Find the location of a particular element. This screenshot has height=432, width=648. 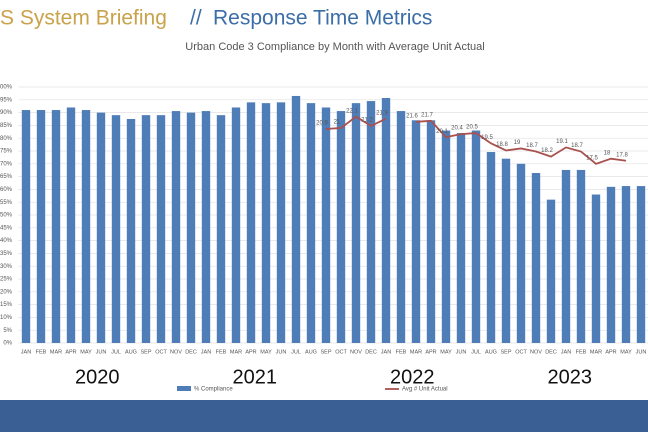

y-tick-label: 25% is located at coordinates (6, 280).